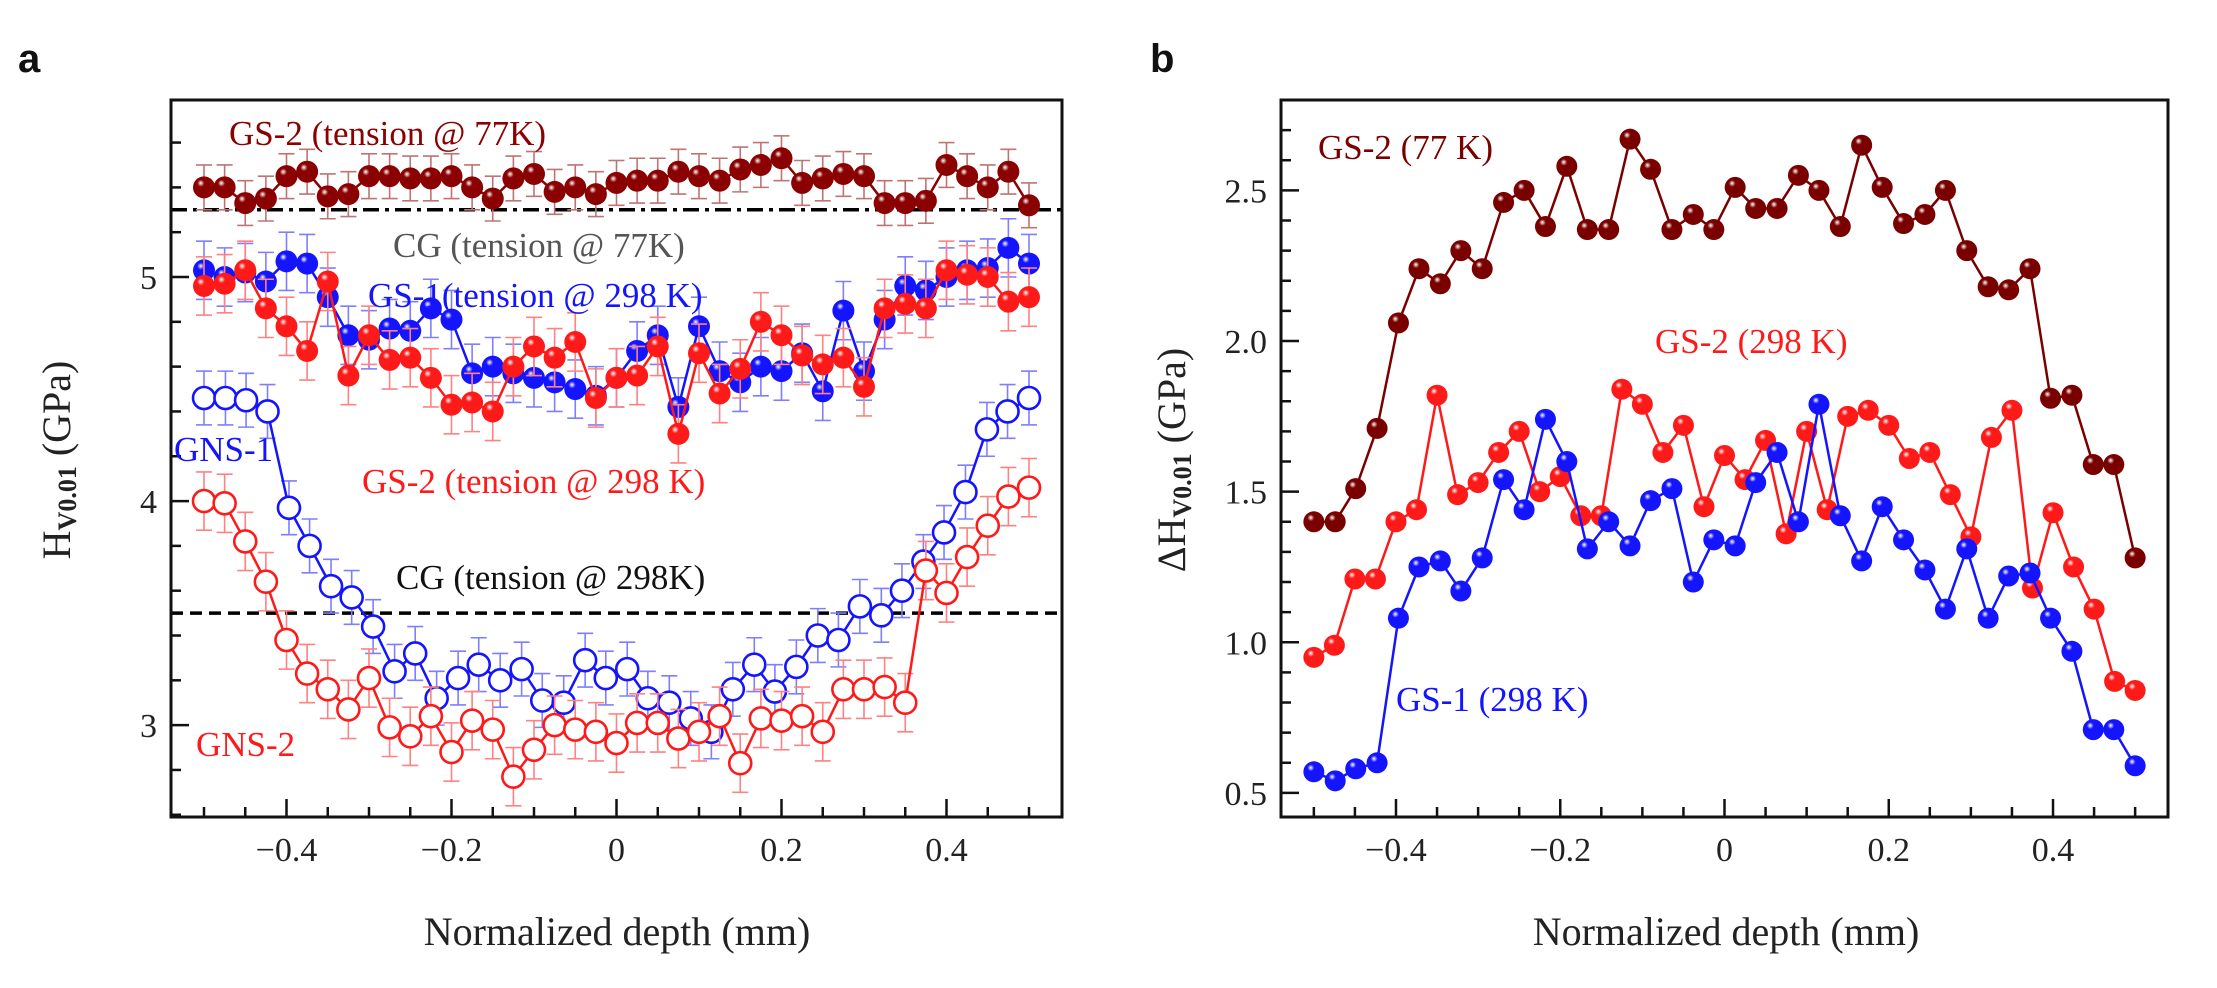 The height and width of the screenshot is (988, 2217). Describe the element at coordinates (58, 460) in the screenshot. I see `y-axis-title-a: HV0.01 (GPa)` at that location.